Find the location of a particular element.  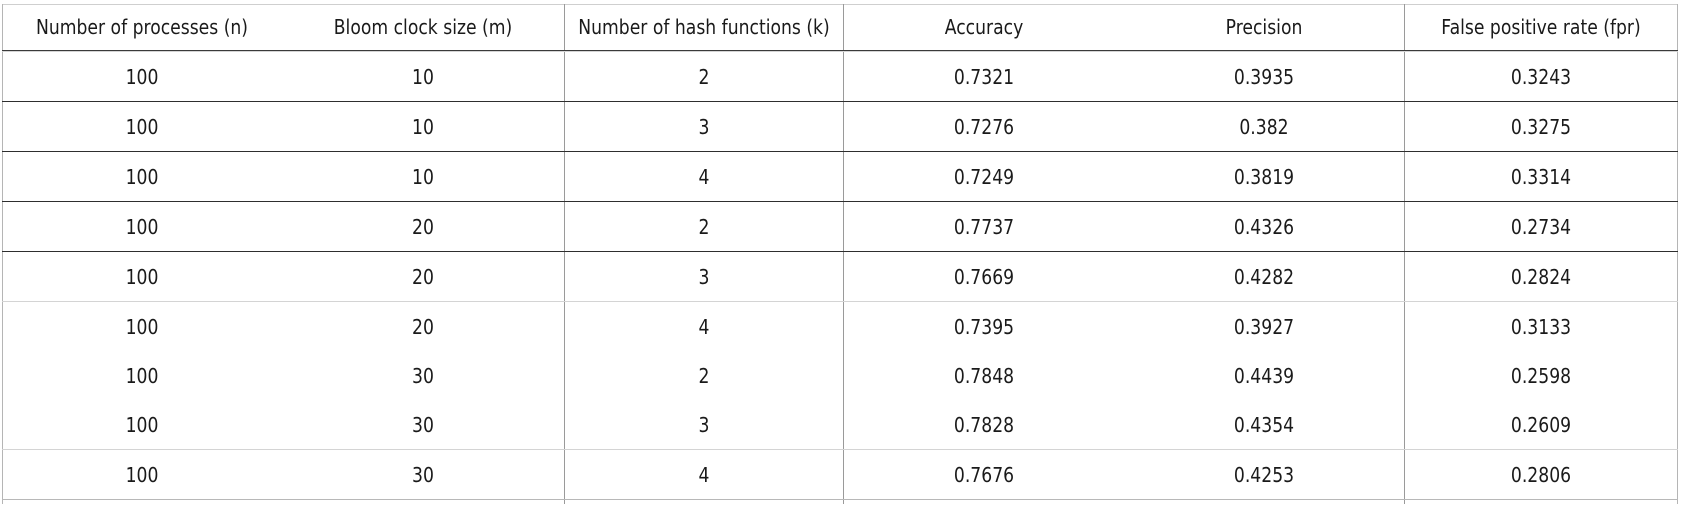

header-precision: Precision is located at coordinates (1264, 27).